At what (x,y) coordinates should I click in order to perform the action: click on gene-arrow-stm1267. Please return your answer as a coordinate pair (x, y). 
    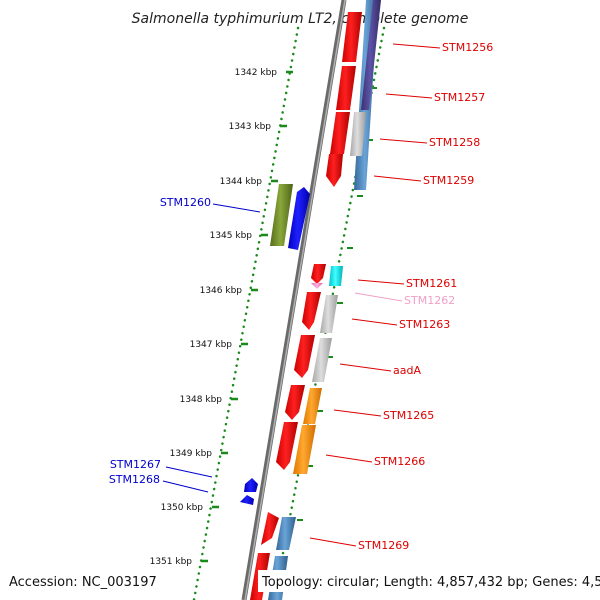
    Looking at the image, I should click on (251, 485).